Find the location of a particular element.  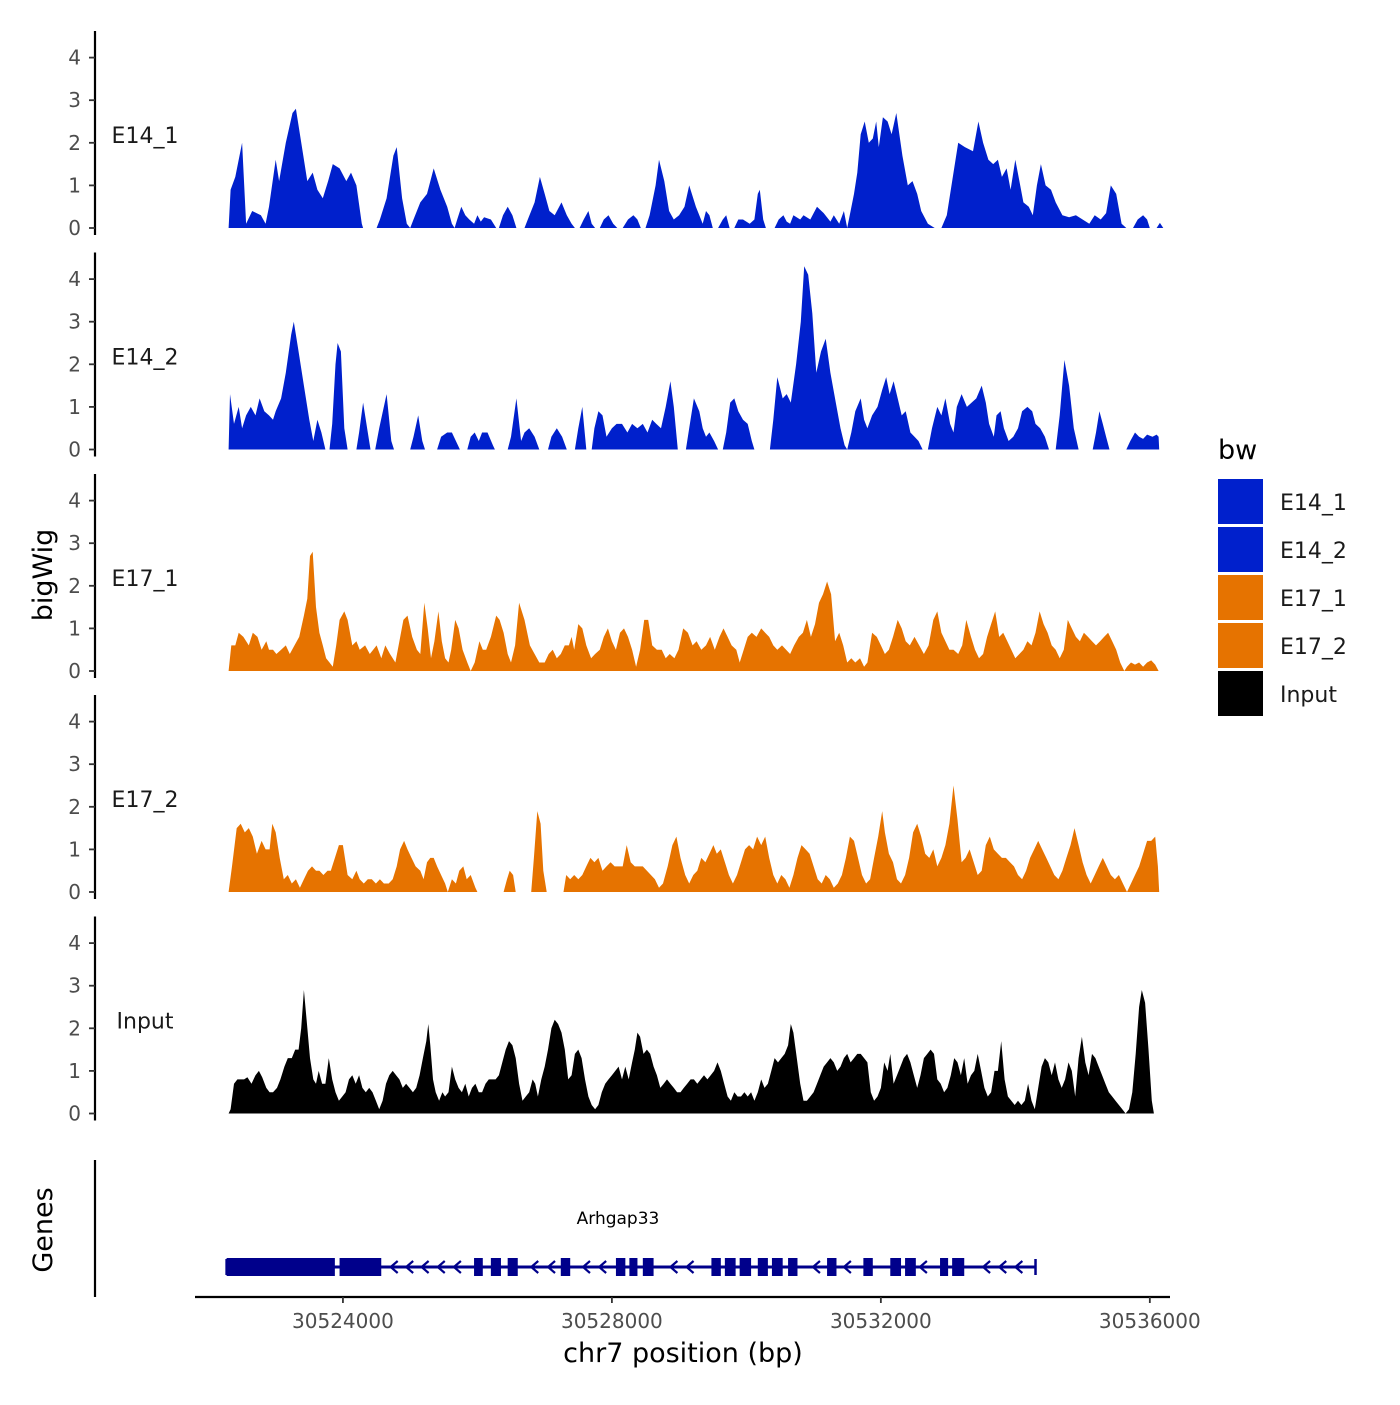

legend: E14_1 E14_2 E17_1 E17_2 Input is located at coordinates (1282, 597).